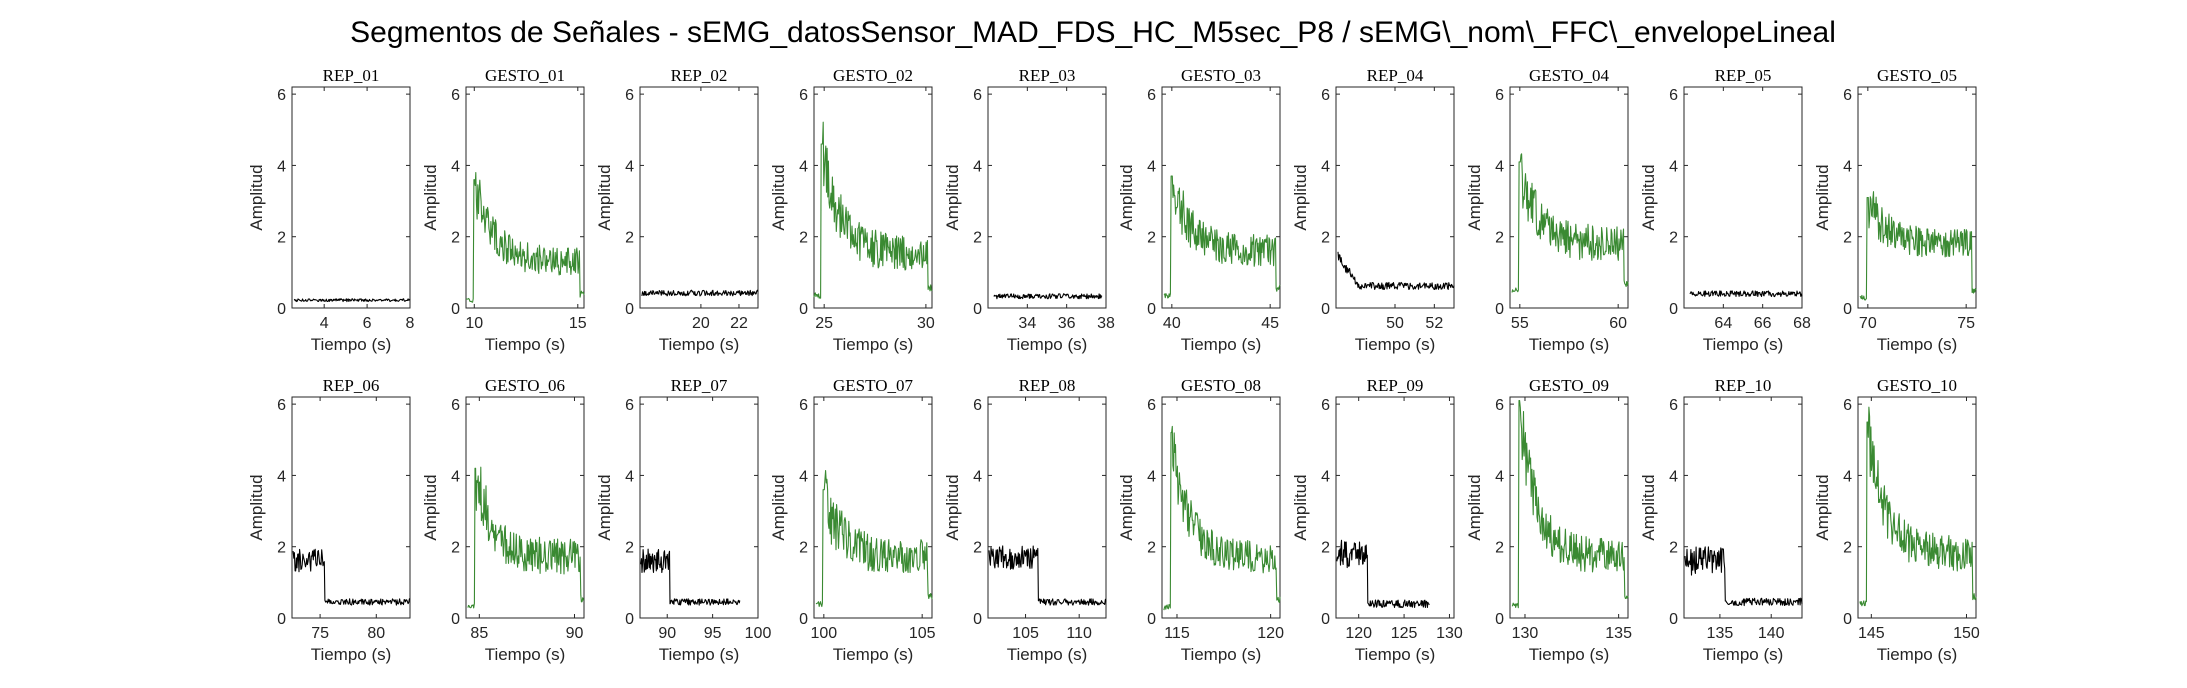  Describe the element at coordinates (926, 323) in the screenshot. I see `x-tick-label: 30` at that location.